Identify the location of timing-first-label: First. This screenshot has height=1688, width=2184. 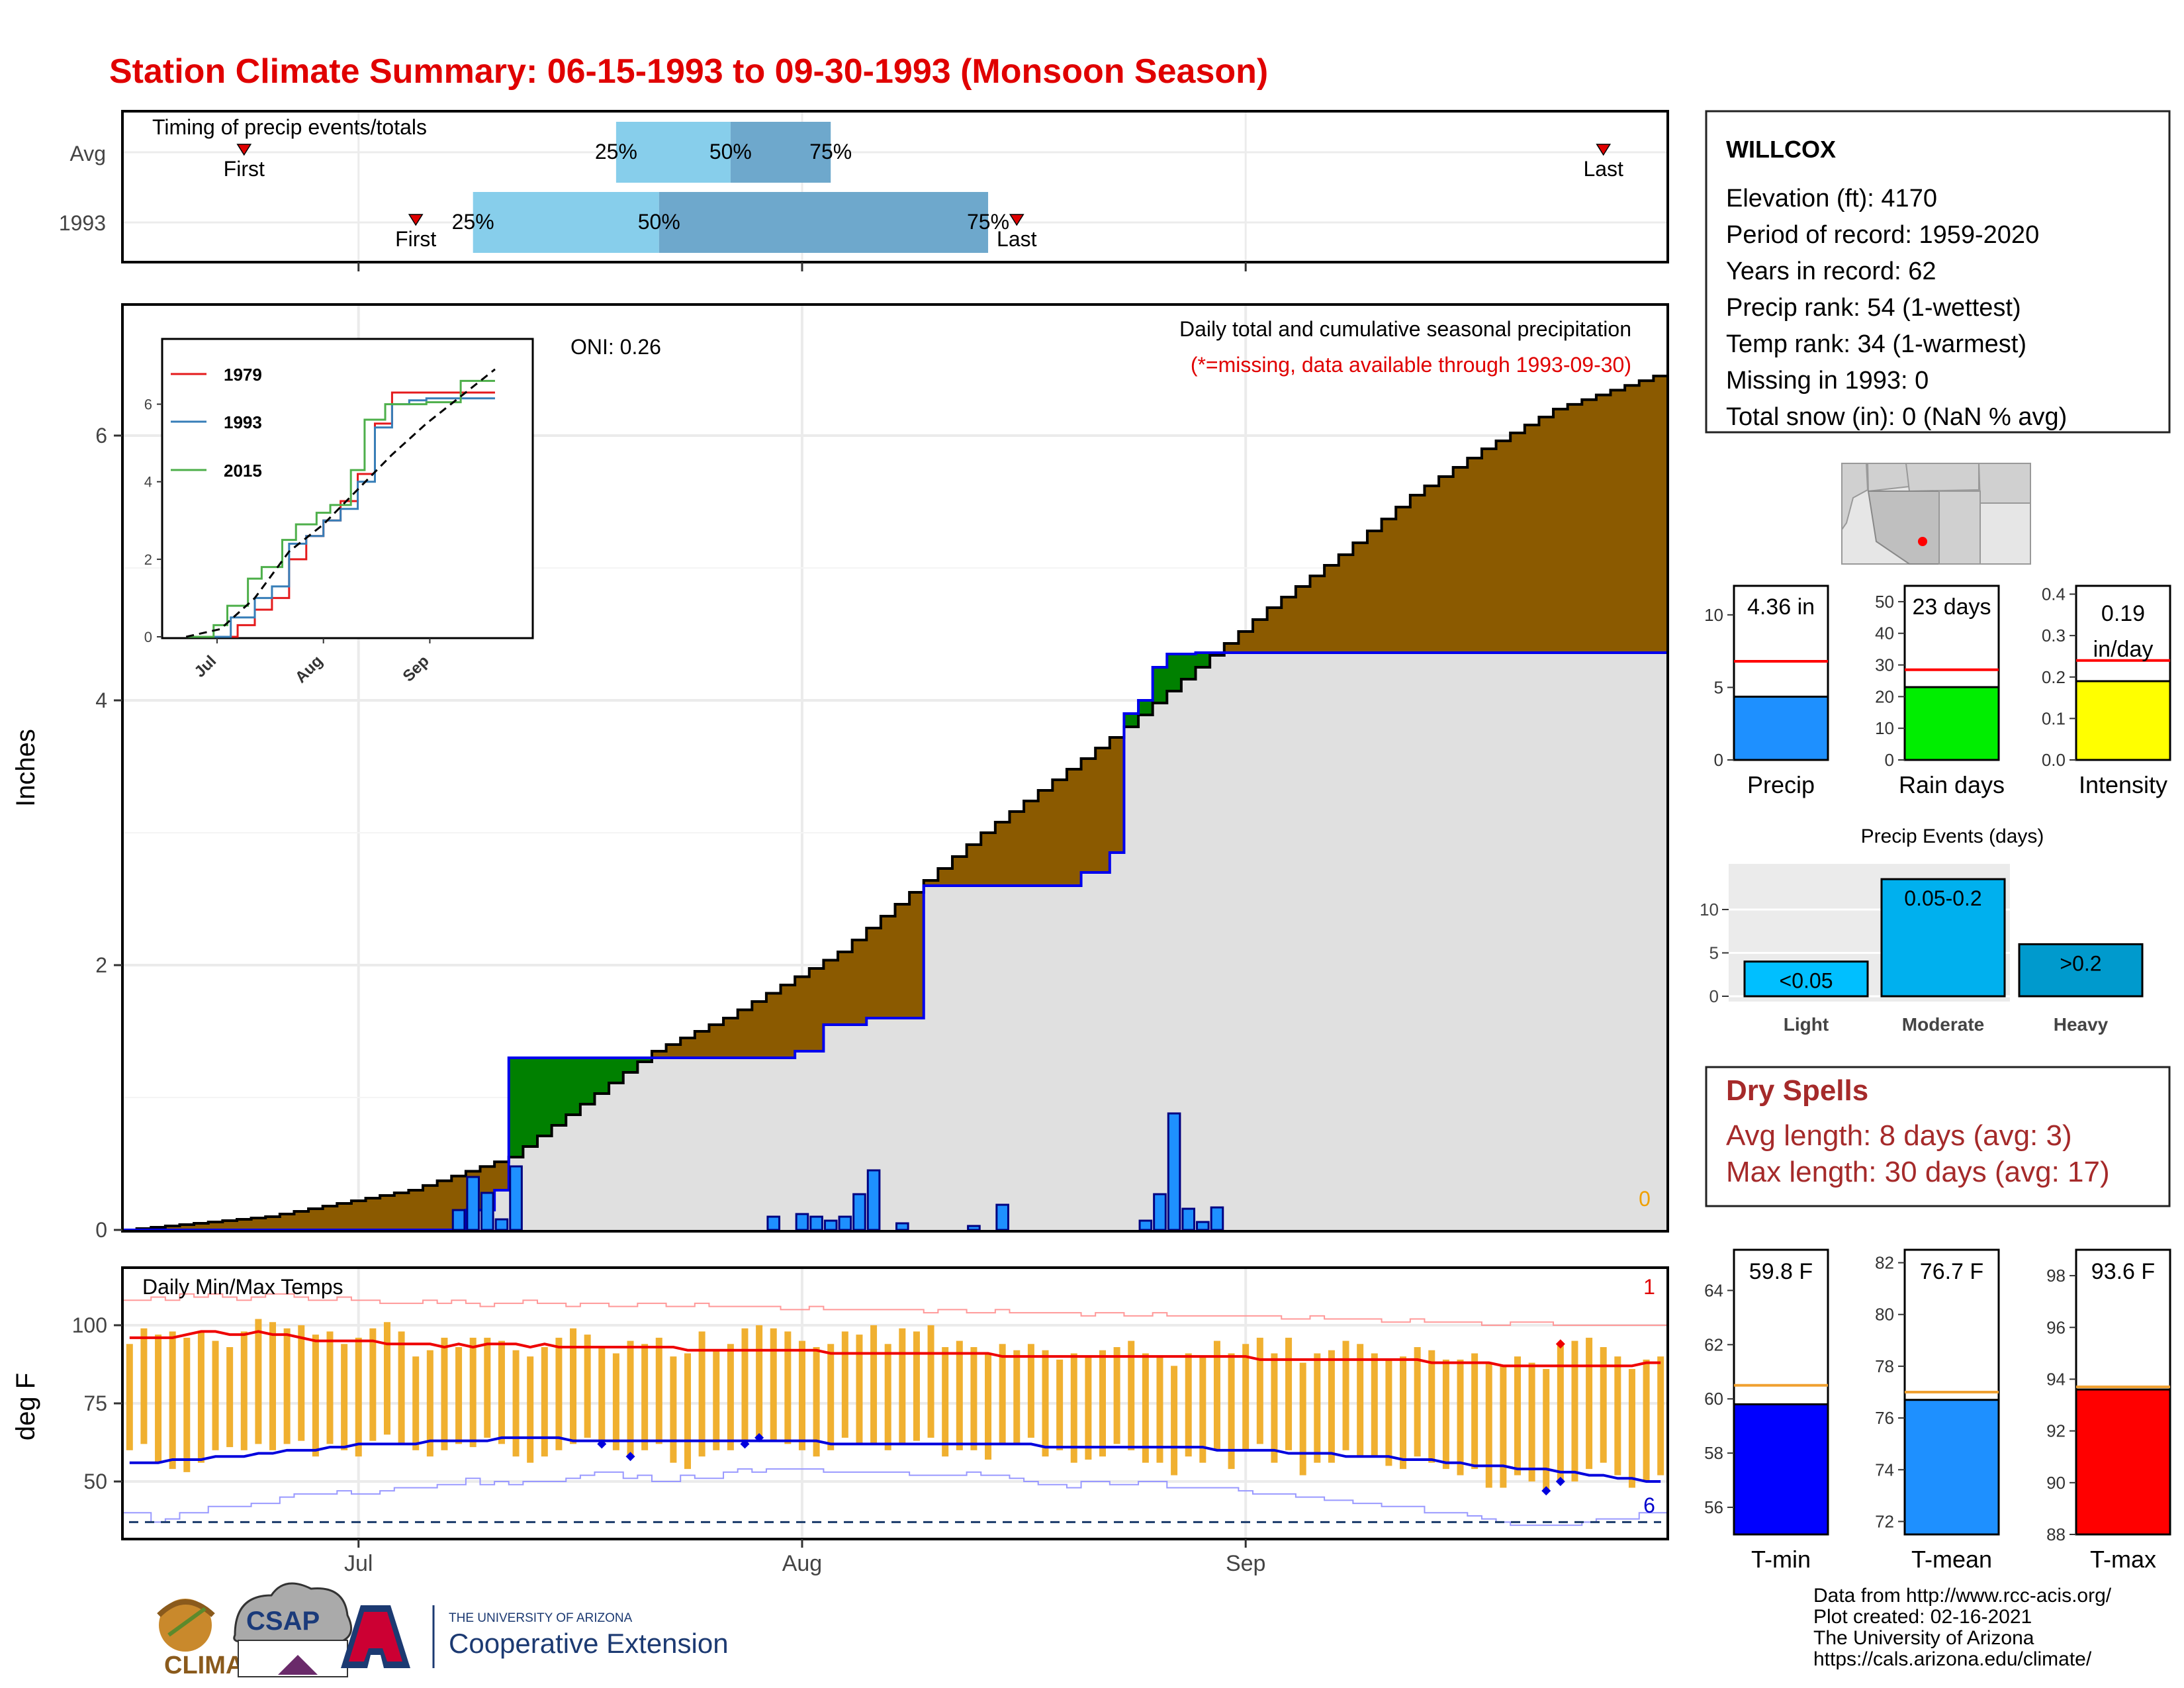
(245, 169).